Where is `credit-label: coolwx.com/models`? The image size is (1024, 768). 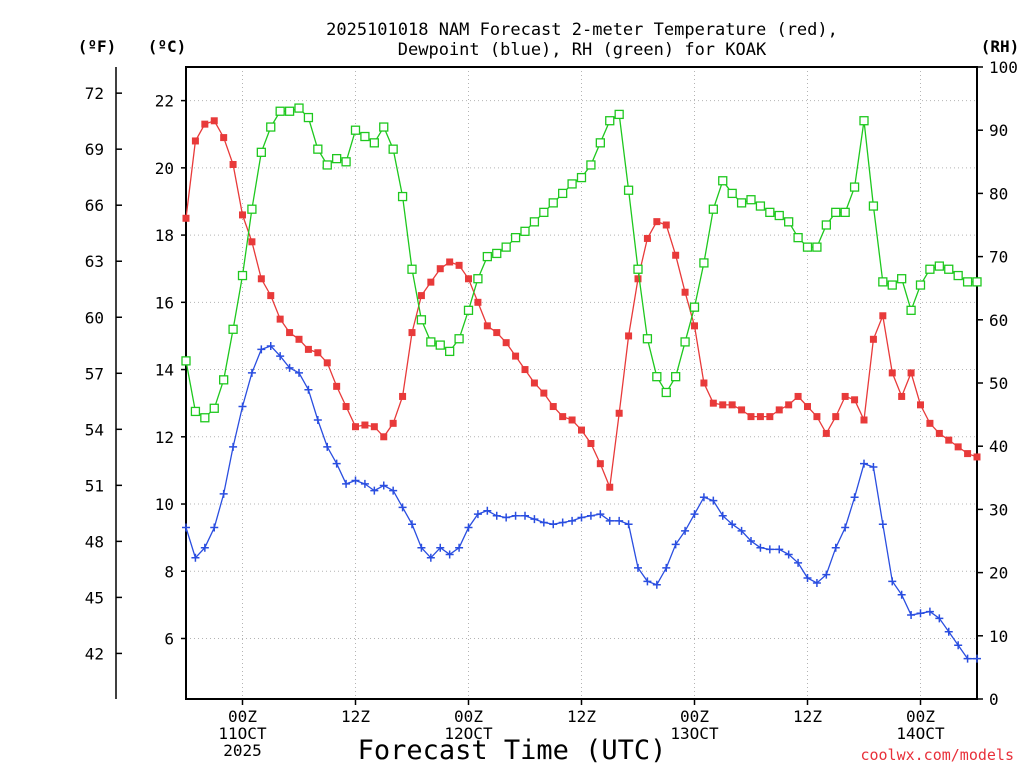 credit-label: coolwx.com/models is located at coordinates (937, 755).